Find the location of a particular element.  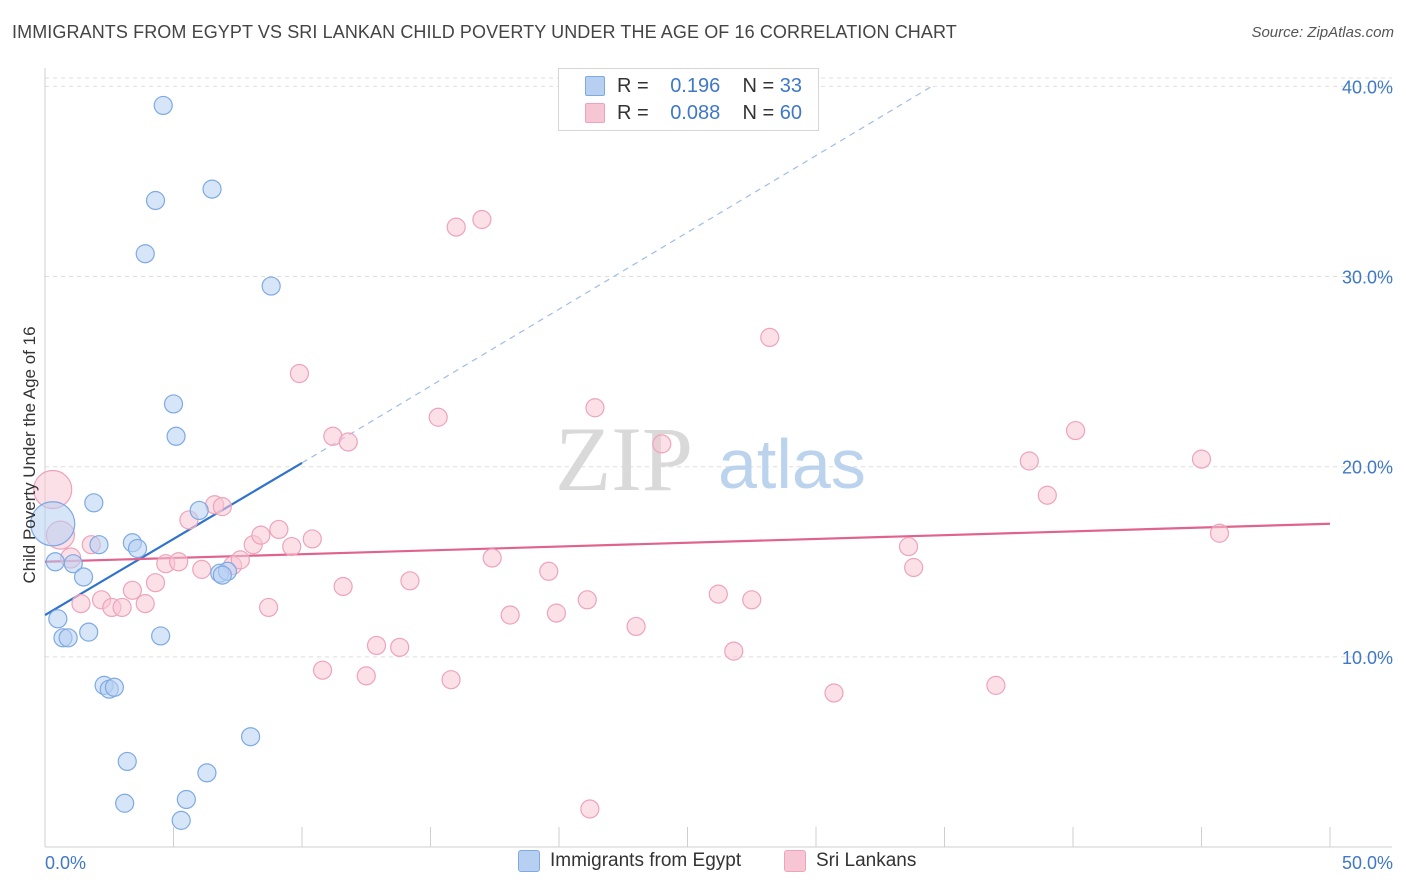

watermark-atlas: atlas is located at coordinates (792, 464).